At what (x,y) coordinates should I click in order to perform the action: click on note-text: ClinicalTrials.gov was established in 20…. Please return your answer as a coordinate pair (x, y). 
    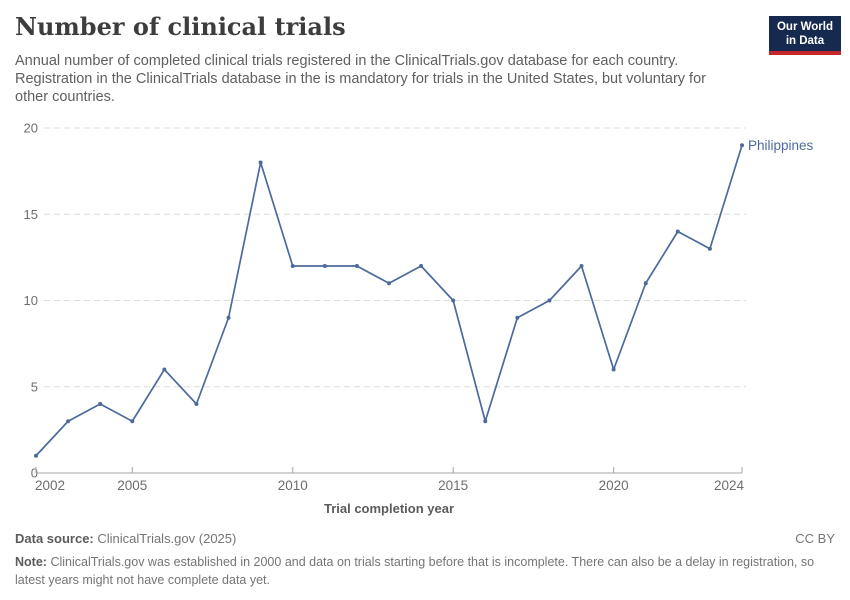
    Looking at the image, I should click on (415, 571).